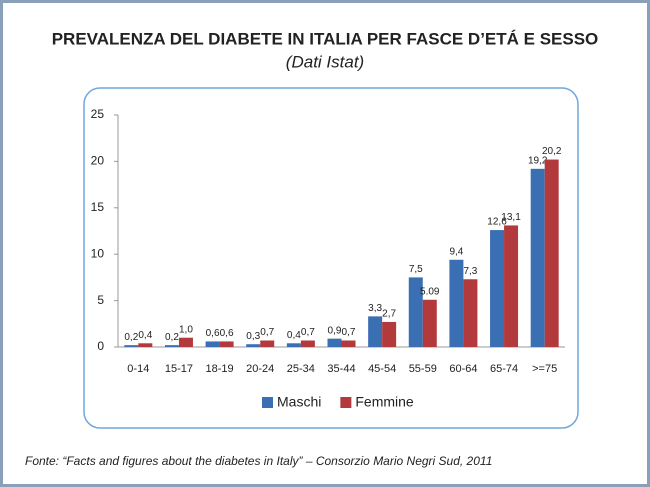 This screenshot has height=487, width=650. Describe the element at coordinates (382, 369) in the screenshot. I see `x-tick-label: 45-54` at that location.